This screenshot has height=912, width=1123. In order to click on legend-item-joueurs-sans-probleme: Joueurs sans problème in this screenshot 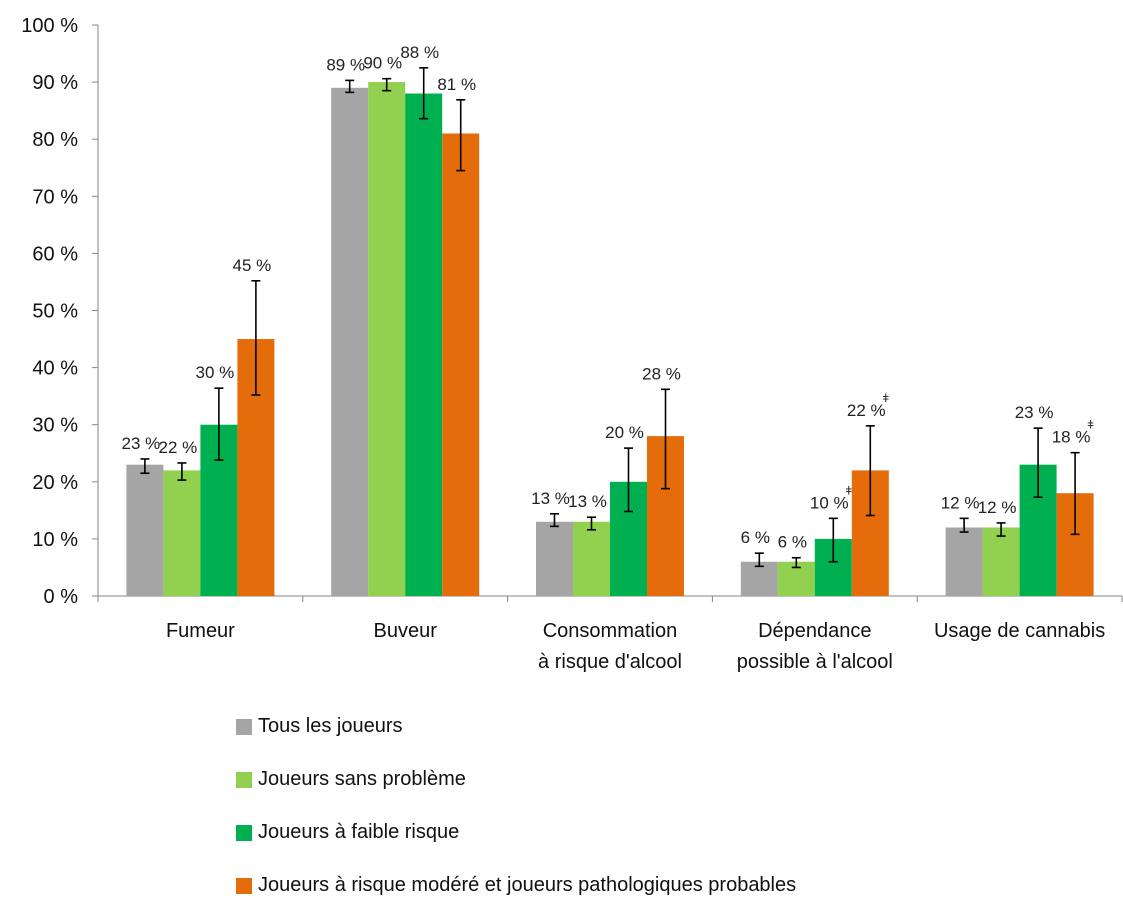, I will do `click(516, 779)`.